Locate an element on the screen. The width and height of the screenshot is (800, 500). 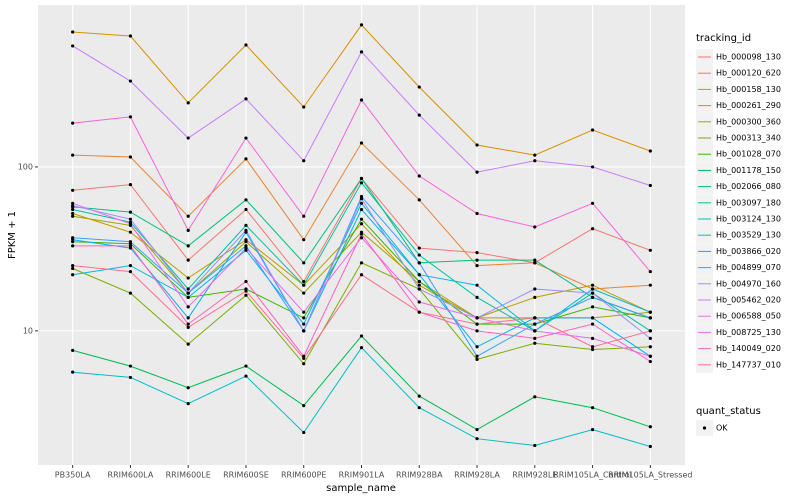
legend-label: Hb_002066_080 is located at coordinates (748, 186).